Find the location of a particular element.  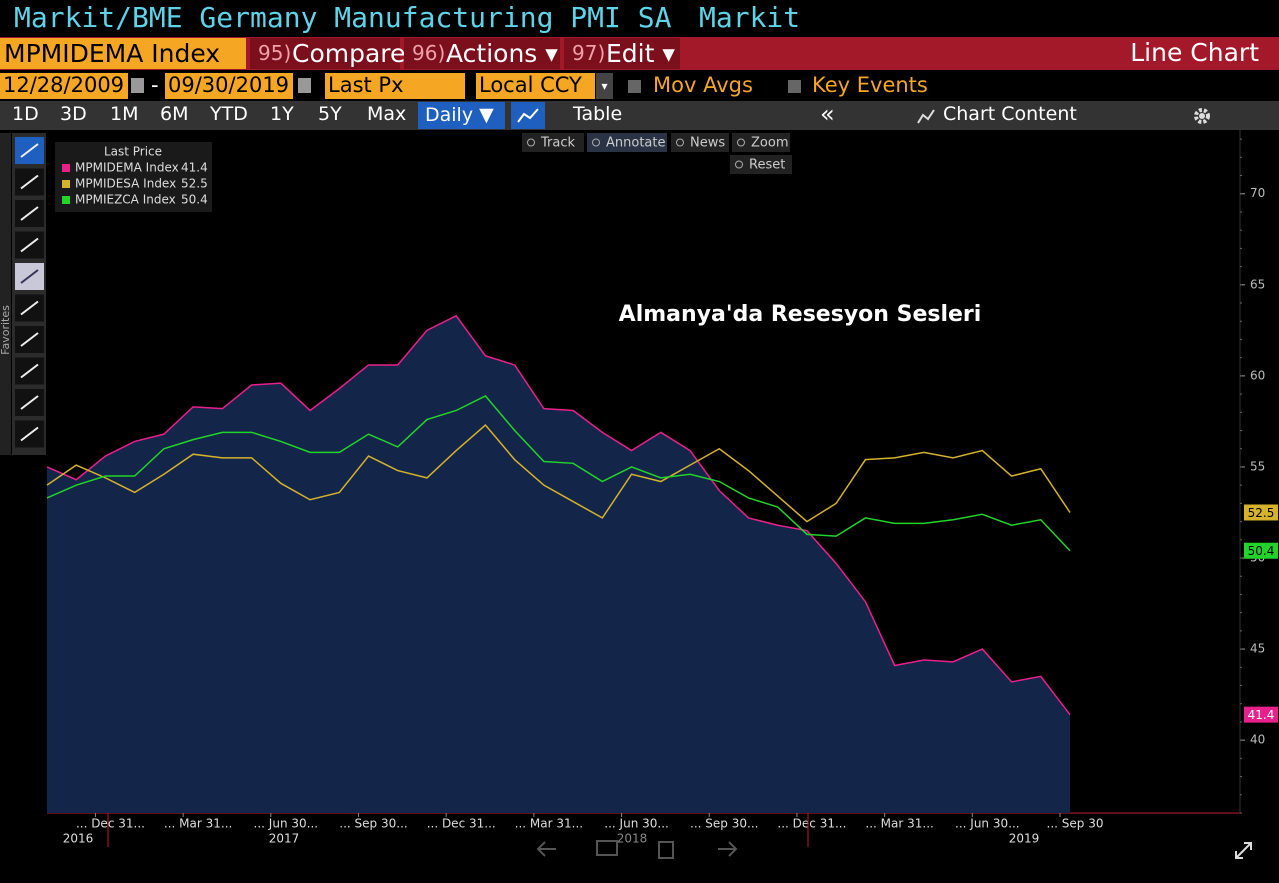

security-title: Markit/BME Germany Manufacturing PMI SA is located at coordinates (343, 17).